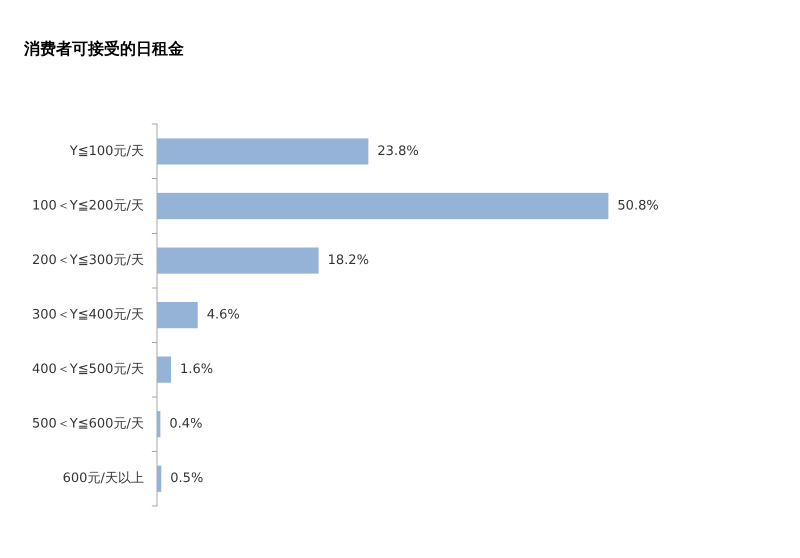  I want to click on y-tick-label: Y≦100元/天, so click(106, 151).